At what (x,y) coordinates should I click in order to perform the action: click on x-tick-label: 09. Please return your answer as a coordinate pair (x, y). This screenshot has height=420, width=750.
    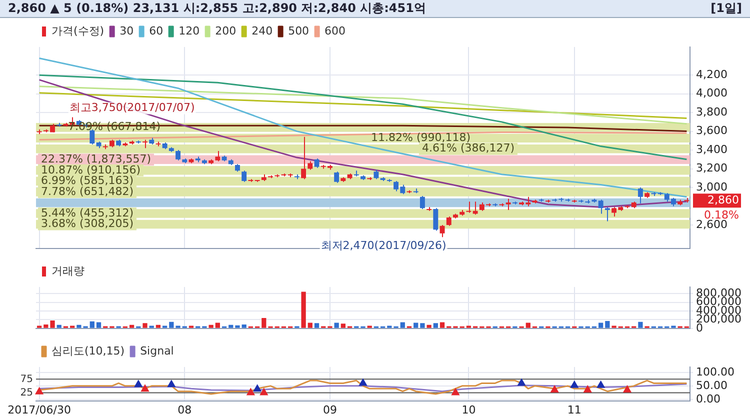
    Looking at the image, I should click on (329, 409).